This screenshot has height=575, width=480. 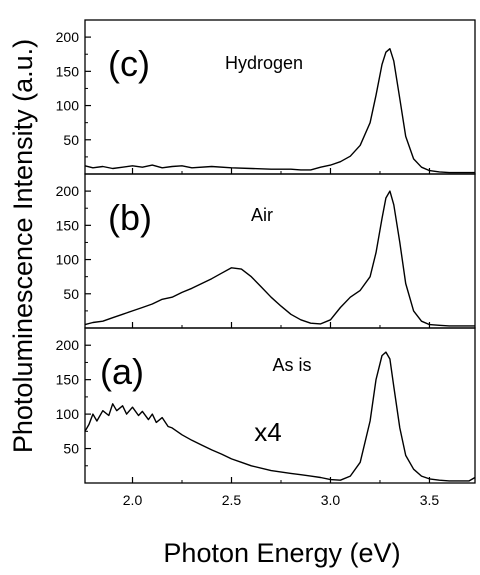 I want to click on scale-annotation: x4, so click(x=267, y=432).